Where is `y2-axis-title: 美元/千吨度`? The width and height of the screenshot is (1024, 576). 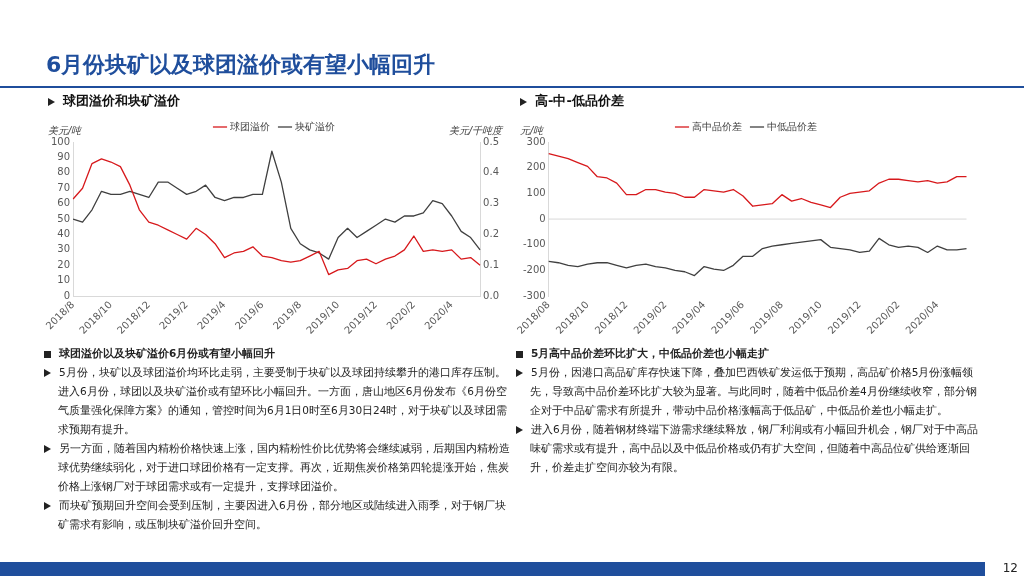
y2-axis-title: 美元/千吨度 is located at coordinates (476, 130).